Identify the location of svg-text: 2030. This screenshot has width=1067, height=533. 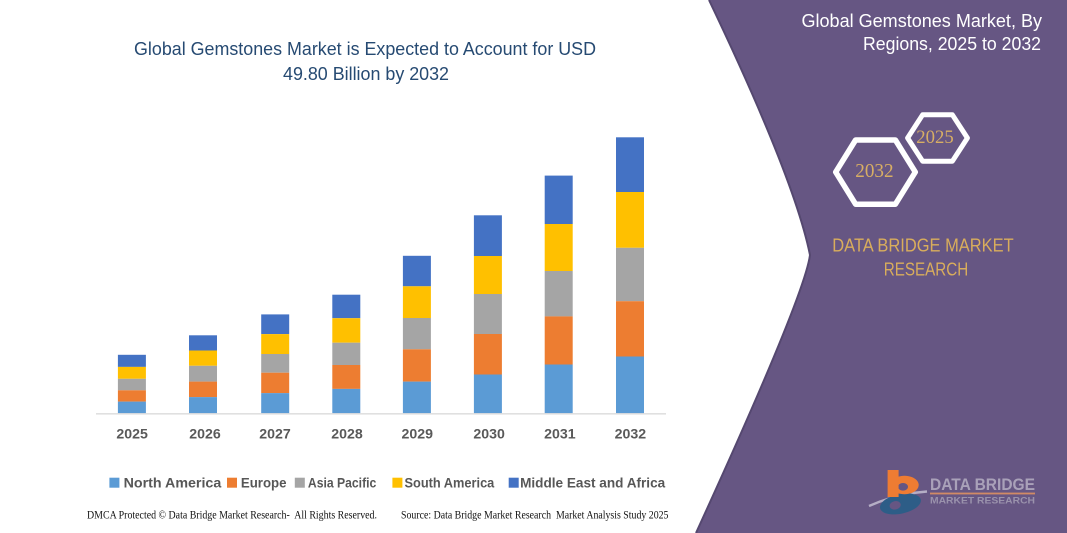
(489, 434).